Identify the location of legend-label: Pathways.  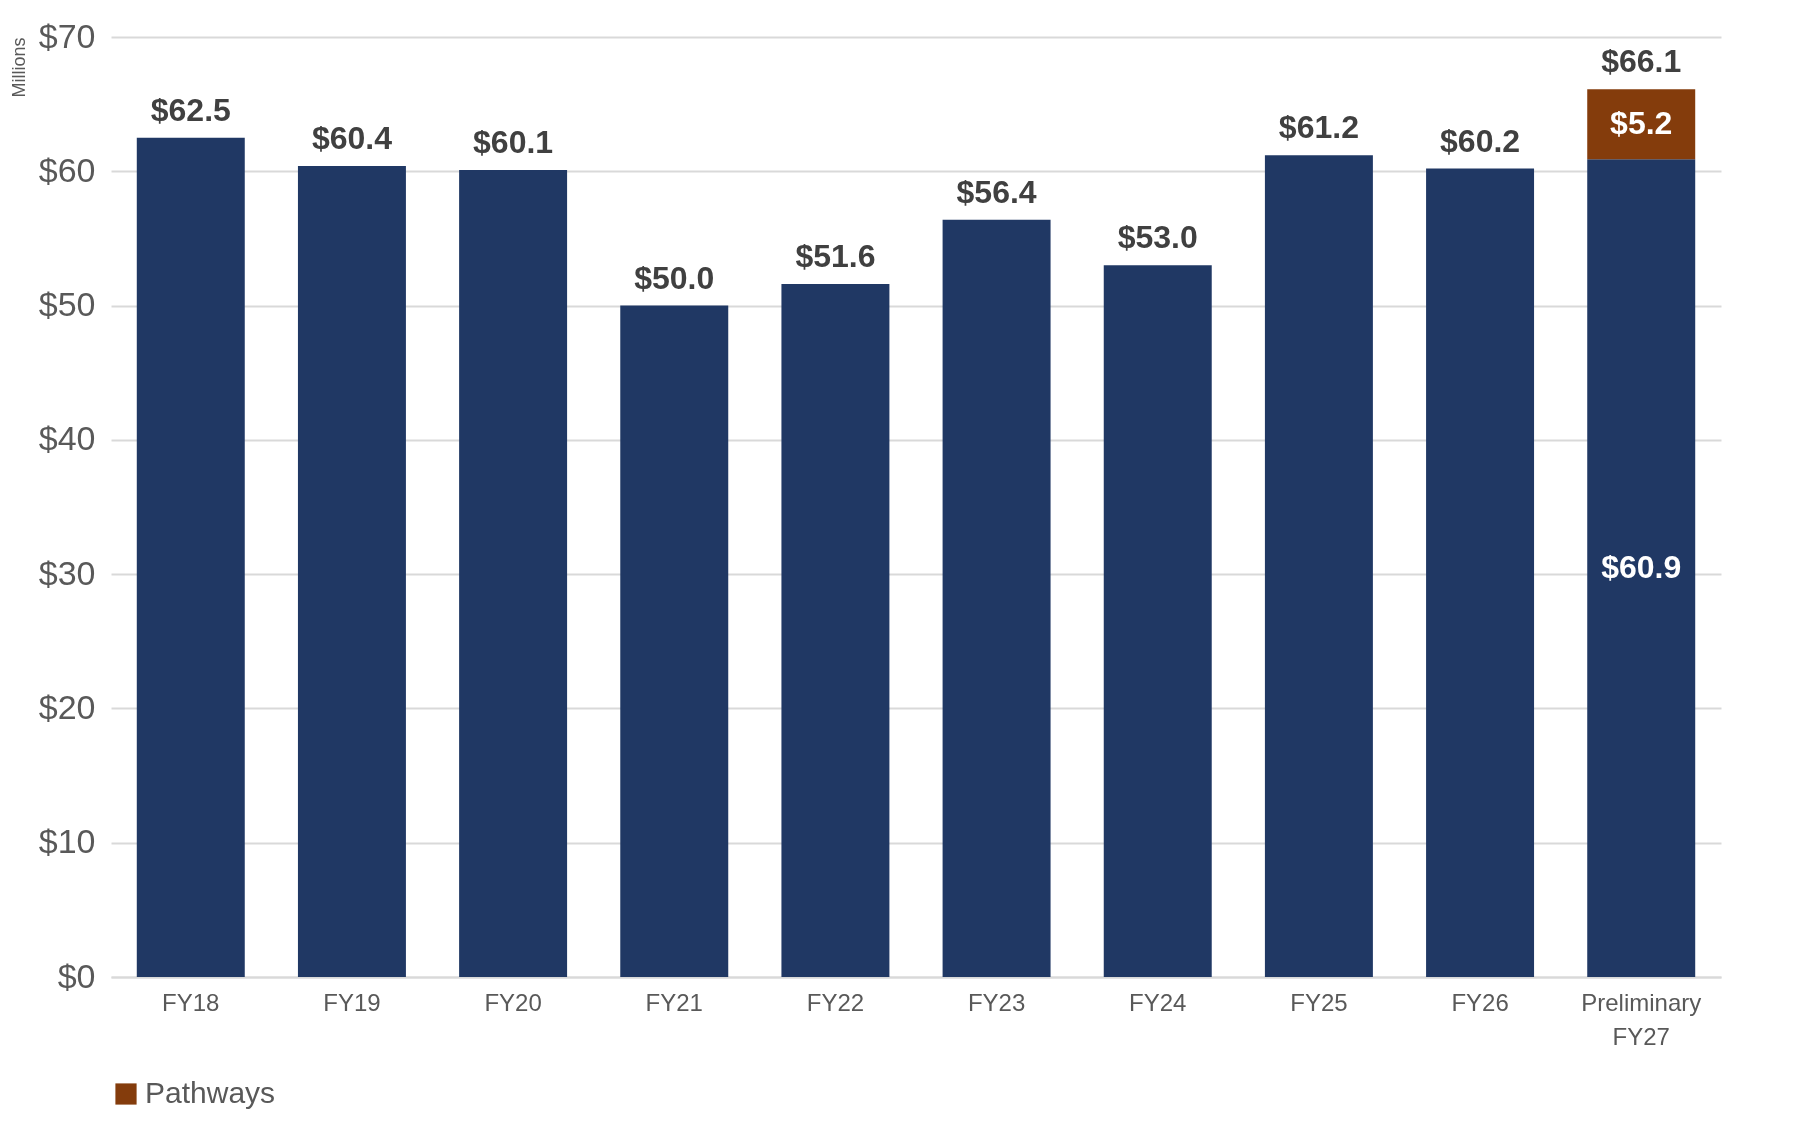
(210, 1092).